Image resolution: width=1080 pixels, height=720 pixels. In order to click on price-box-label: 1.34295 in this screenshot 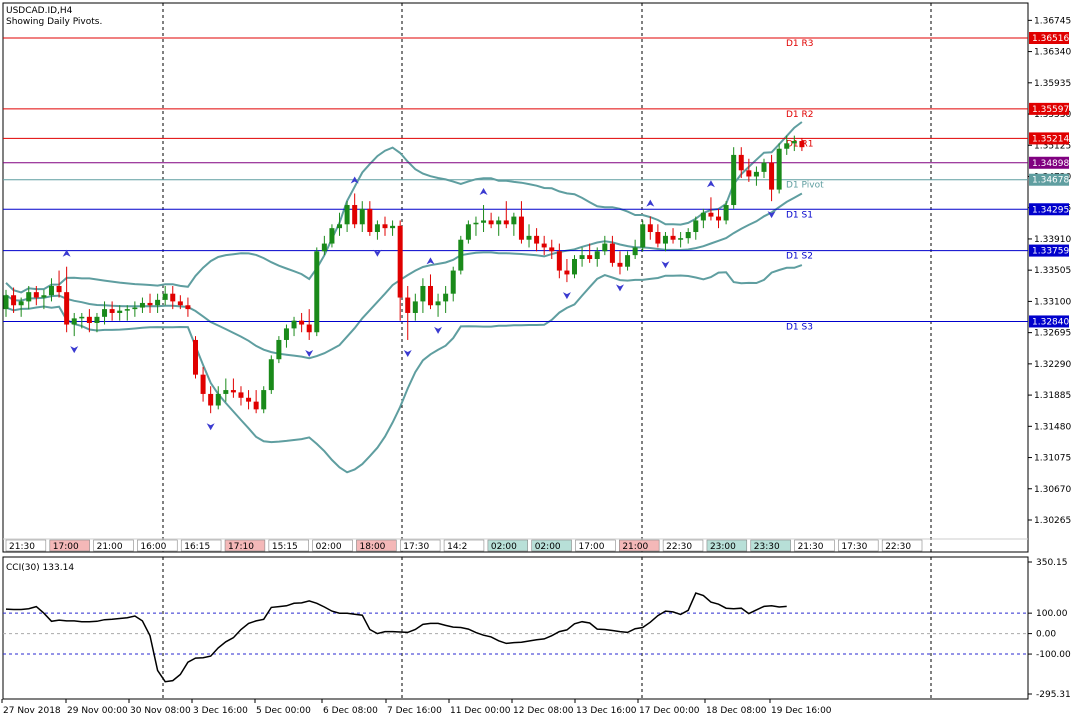, I will do `click(1050, 210)`.